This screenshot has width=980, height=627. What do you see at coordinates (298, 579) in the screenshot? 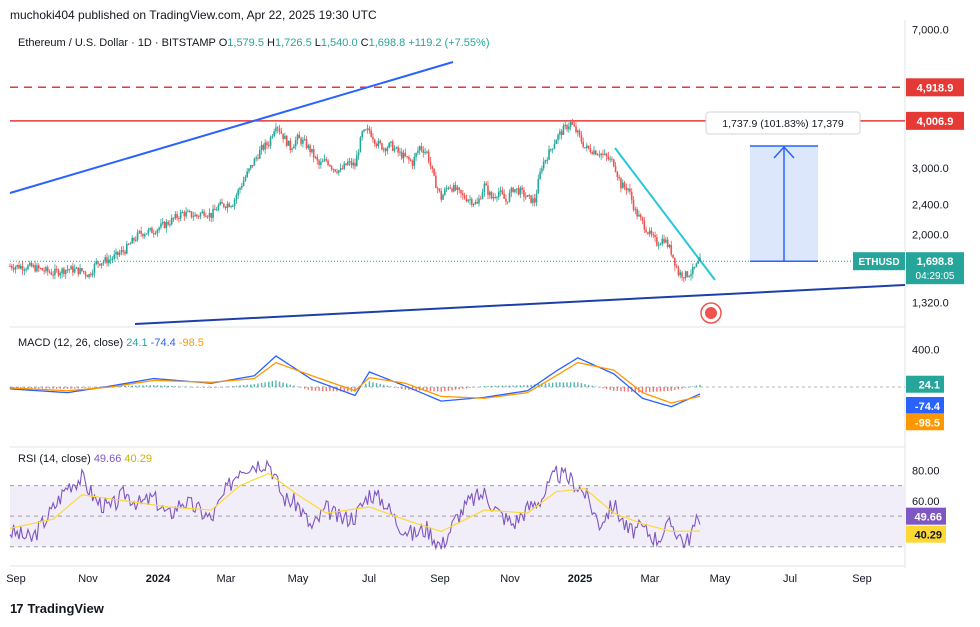
I see `time-tick-label: May` at bounding box center [298, 579].